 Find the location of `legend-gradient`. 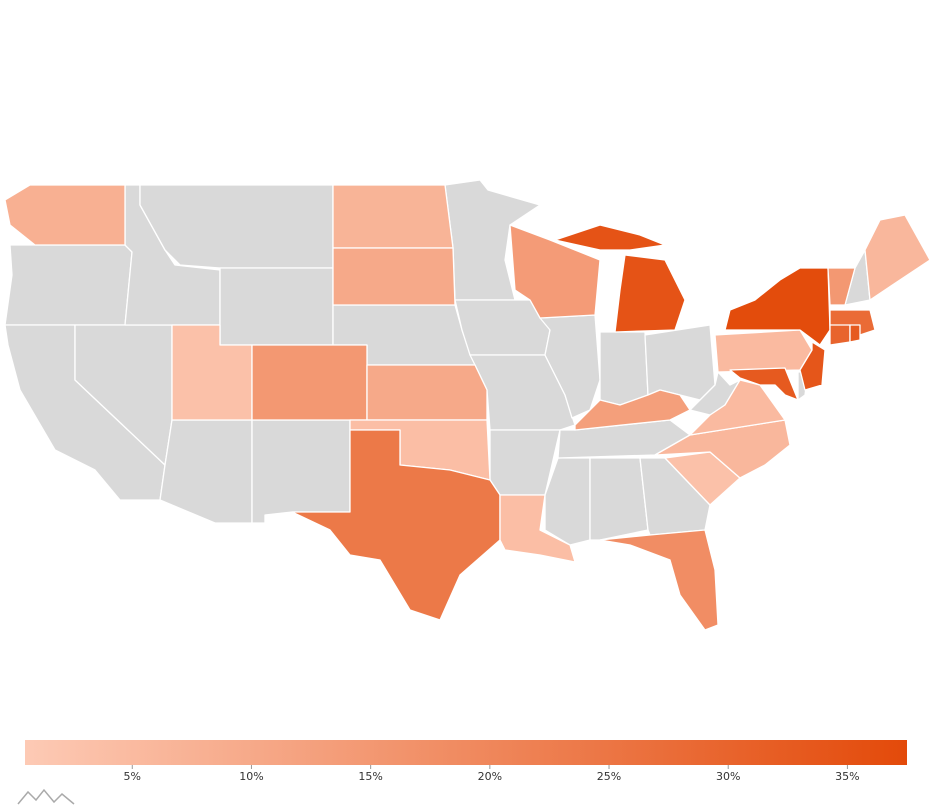

legend-gradient is located at coordinates (466, 752).